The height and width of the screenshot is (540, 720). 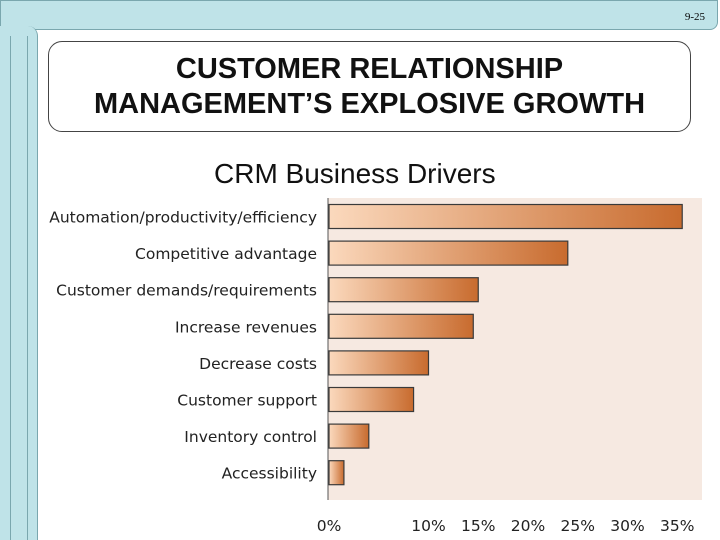 I want to click on x-tick-label: 10%, so click(x=428, y=526).